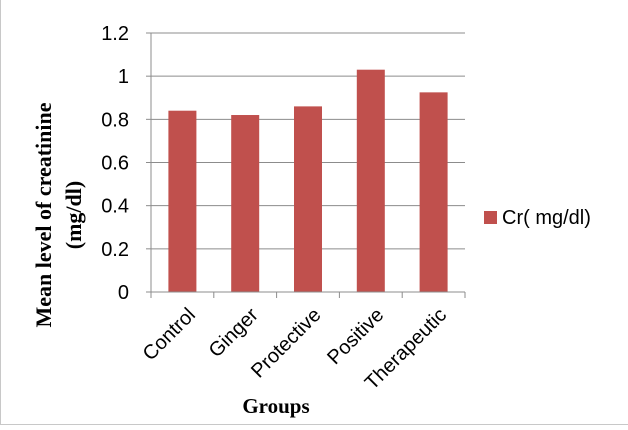  I want to click on y-tick-label: 1, so click(123, 77).